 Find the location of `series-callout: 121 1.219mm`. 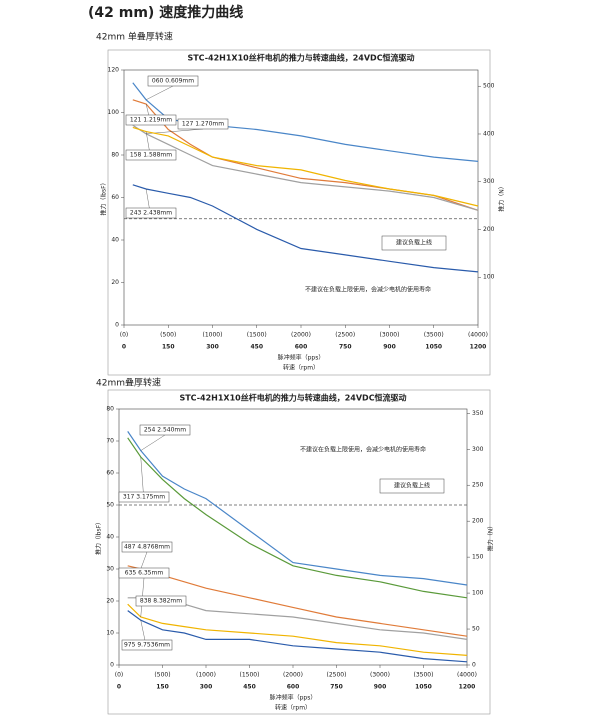

series-callout: 121 1.219mm is located at coordinates (151, 120).